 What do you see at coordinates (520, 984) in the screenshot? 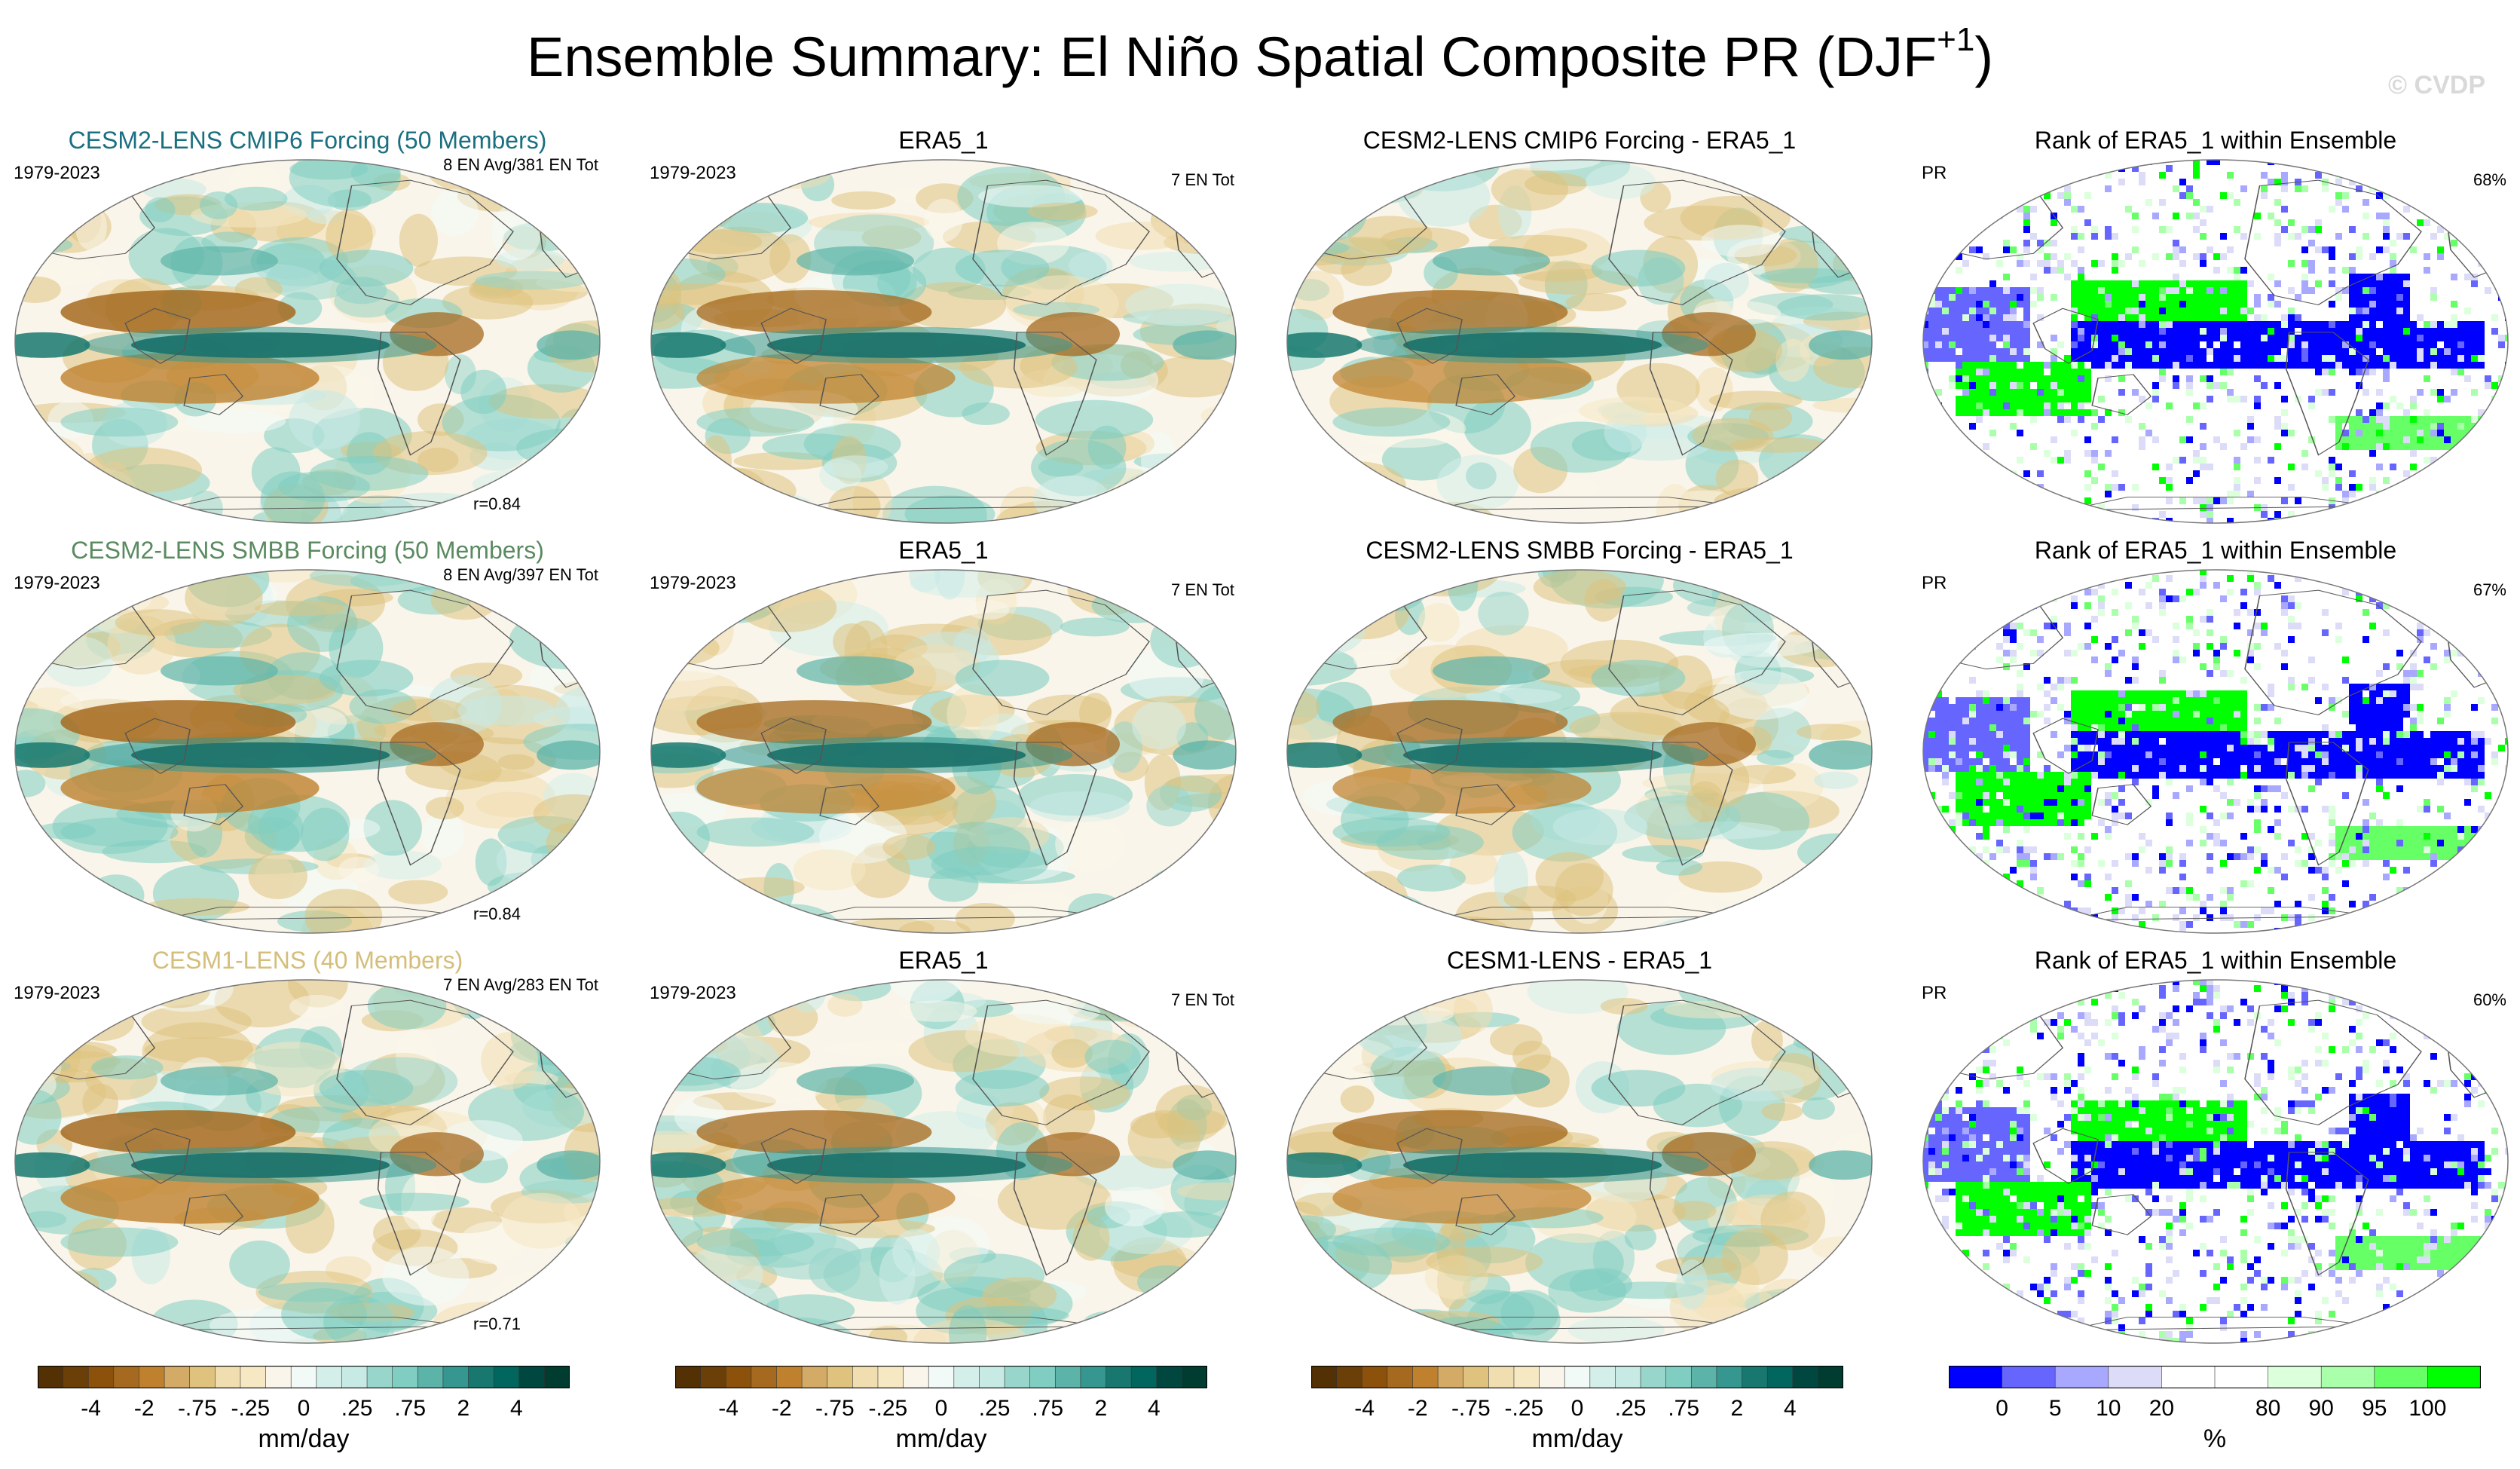
I see `panel-count-label: 7 EN Avg/283 EN Tot` at bounding box center [520, 984].